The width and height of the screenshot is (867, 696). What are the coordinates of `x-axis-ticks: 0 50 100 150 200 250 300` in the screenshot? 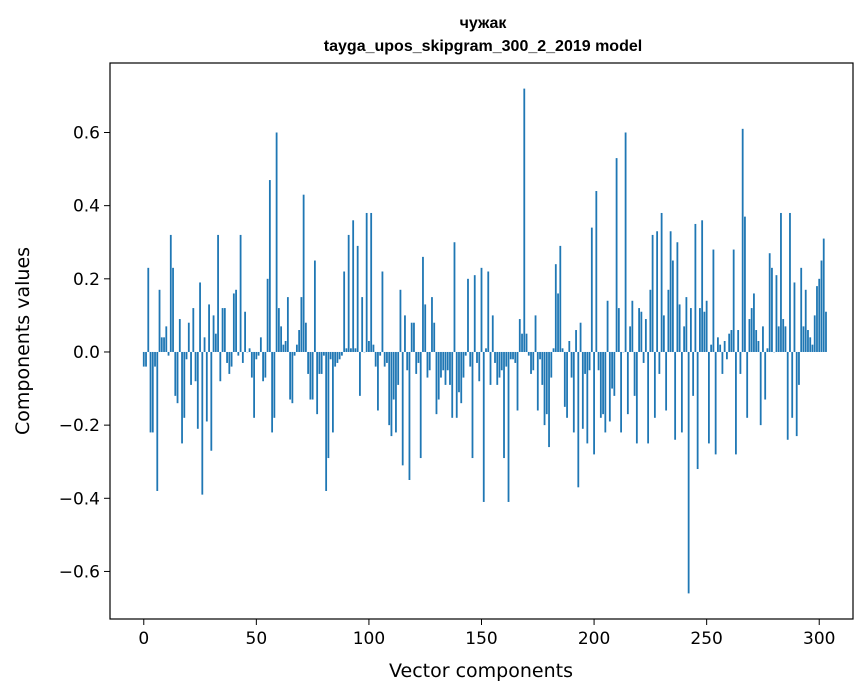 It's located at (486, 634).